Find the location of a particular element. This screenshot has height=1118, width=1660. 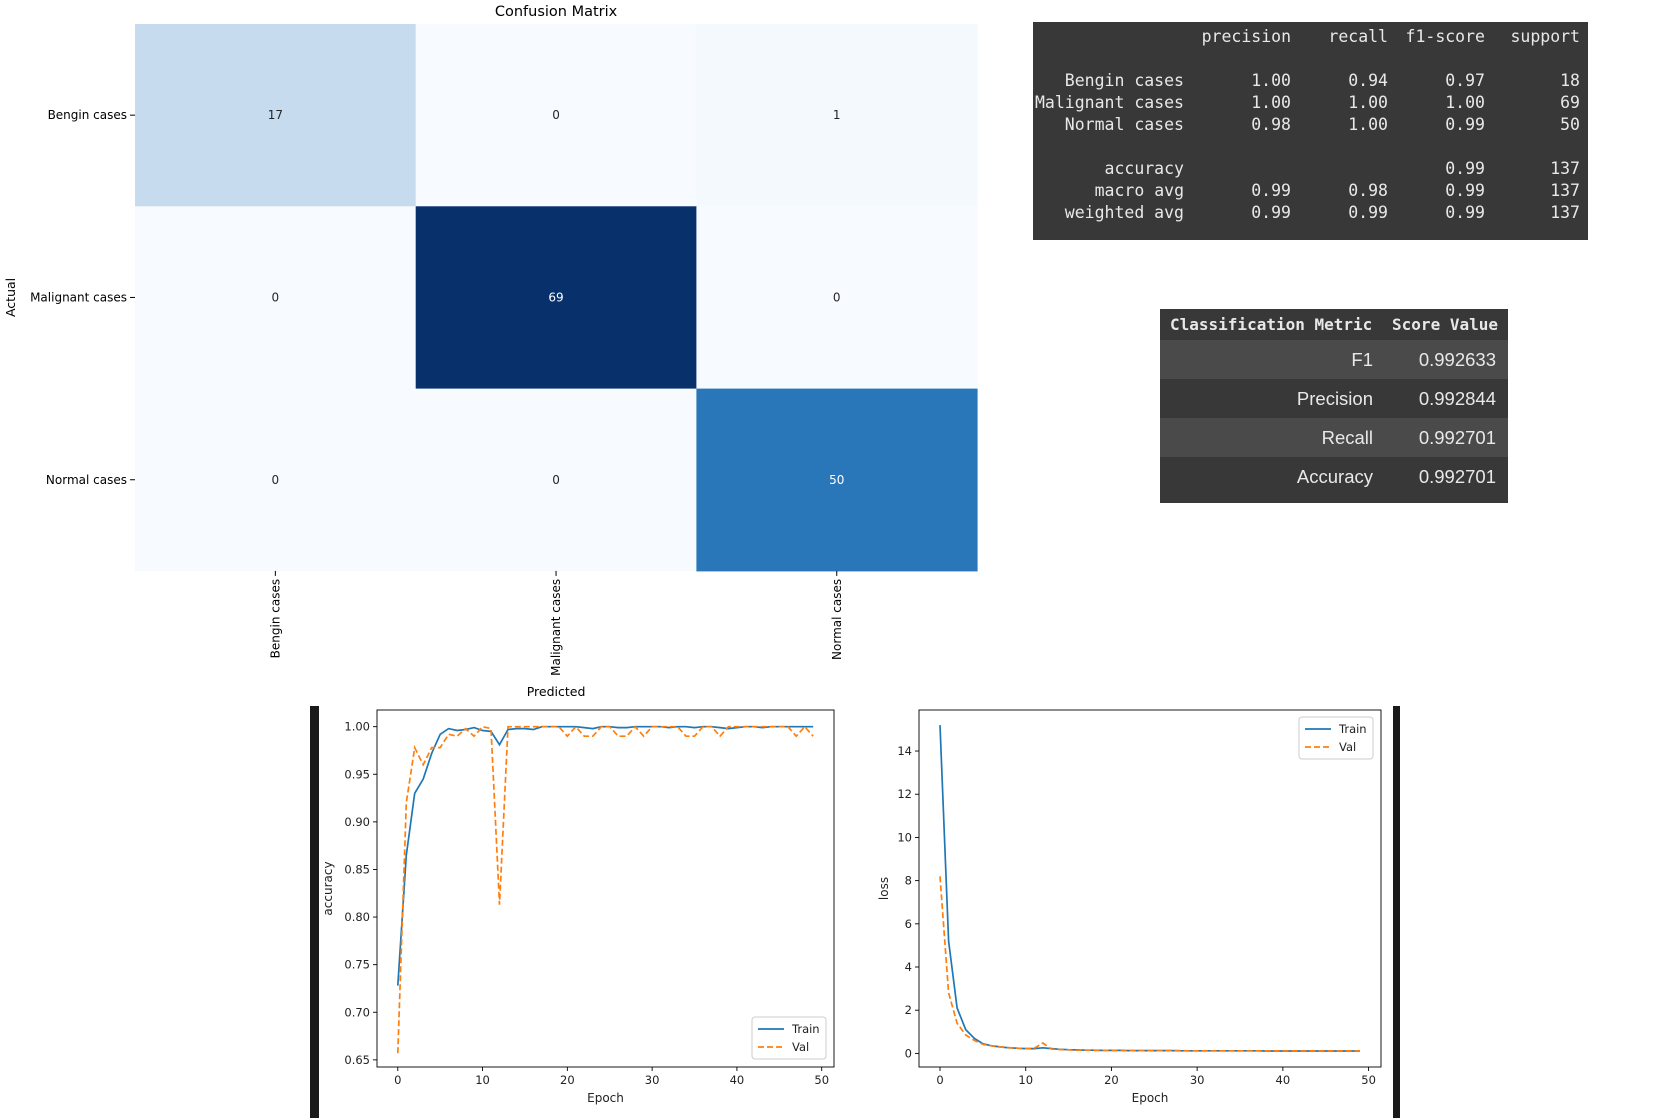

y-tick-label: 0.70 is located at coordinates (357, 1012).